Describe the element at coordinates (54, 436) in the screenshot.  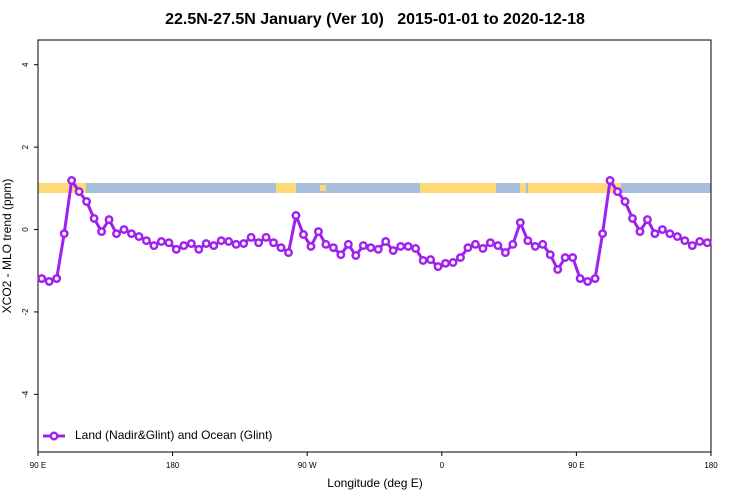
I see `legend-marker` at that location.